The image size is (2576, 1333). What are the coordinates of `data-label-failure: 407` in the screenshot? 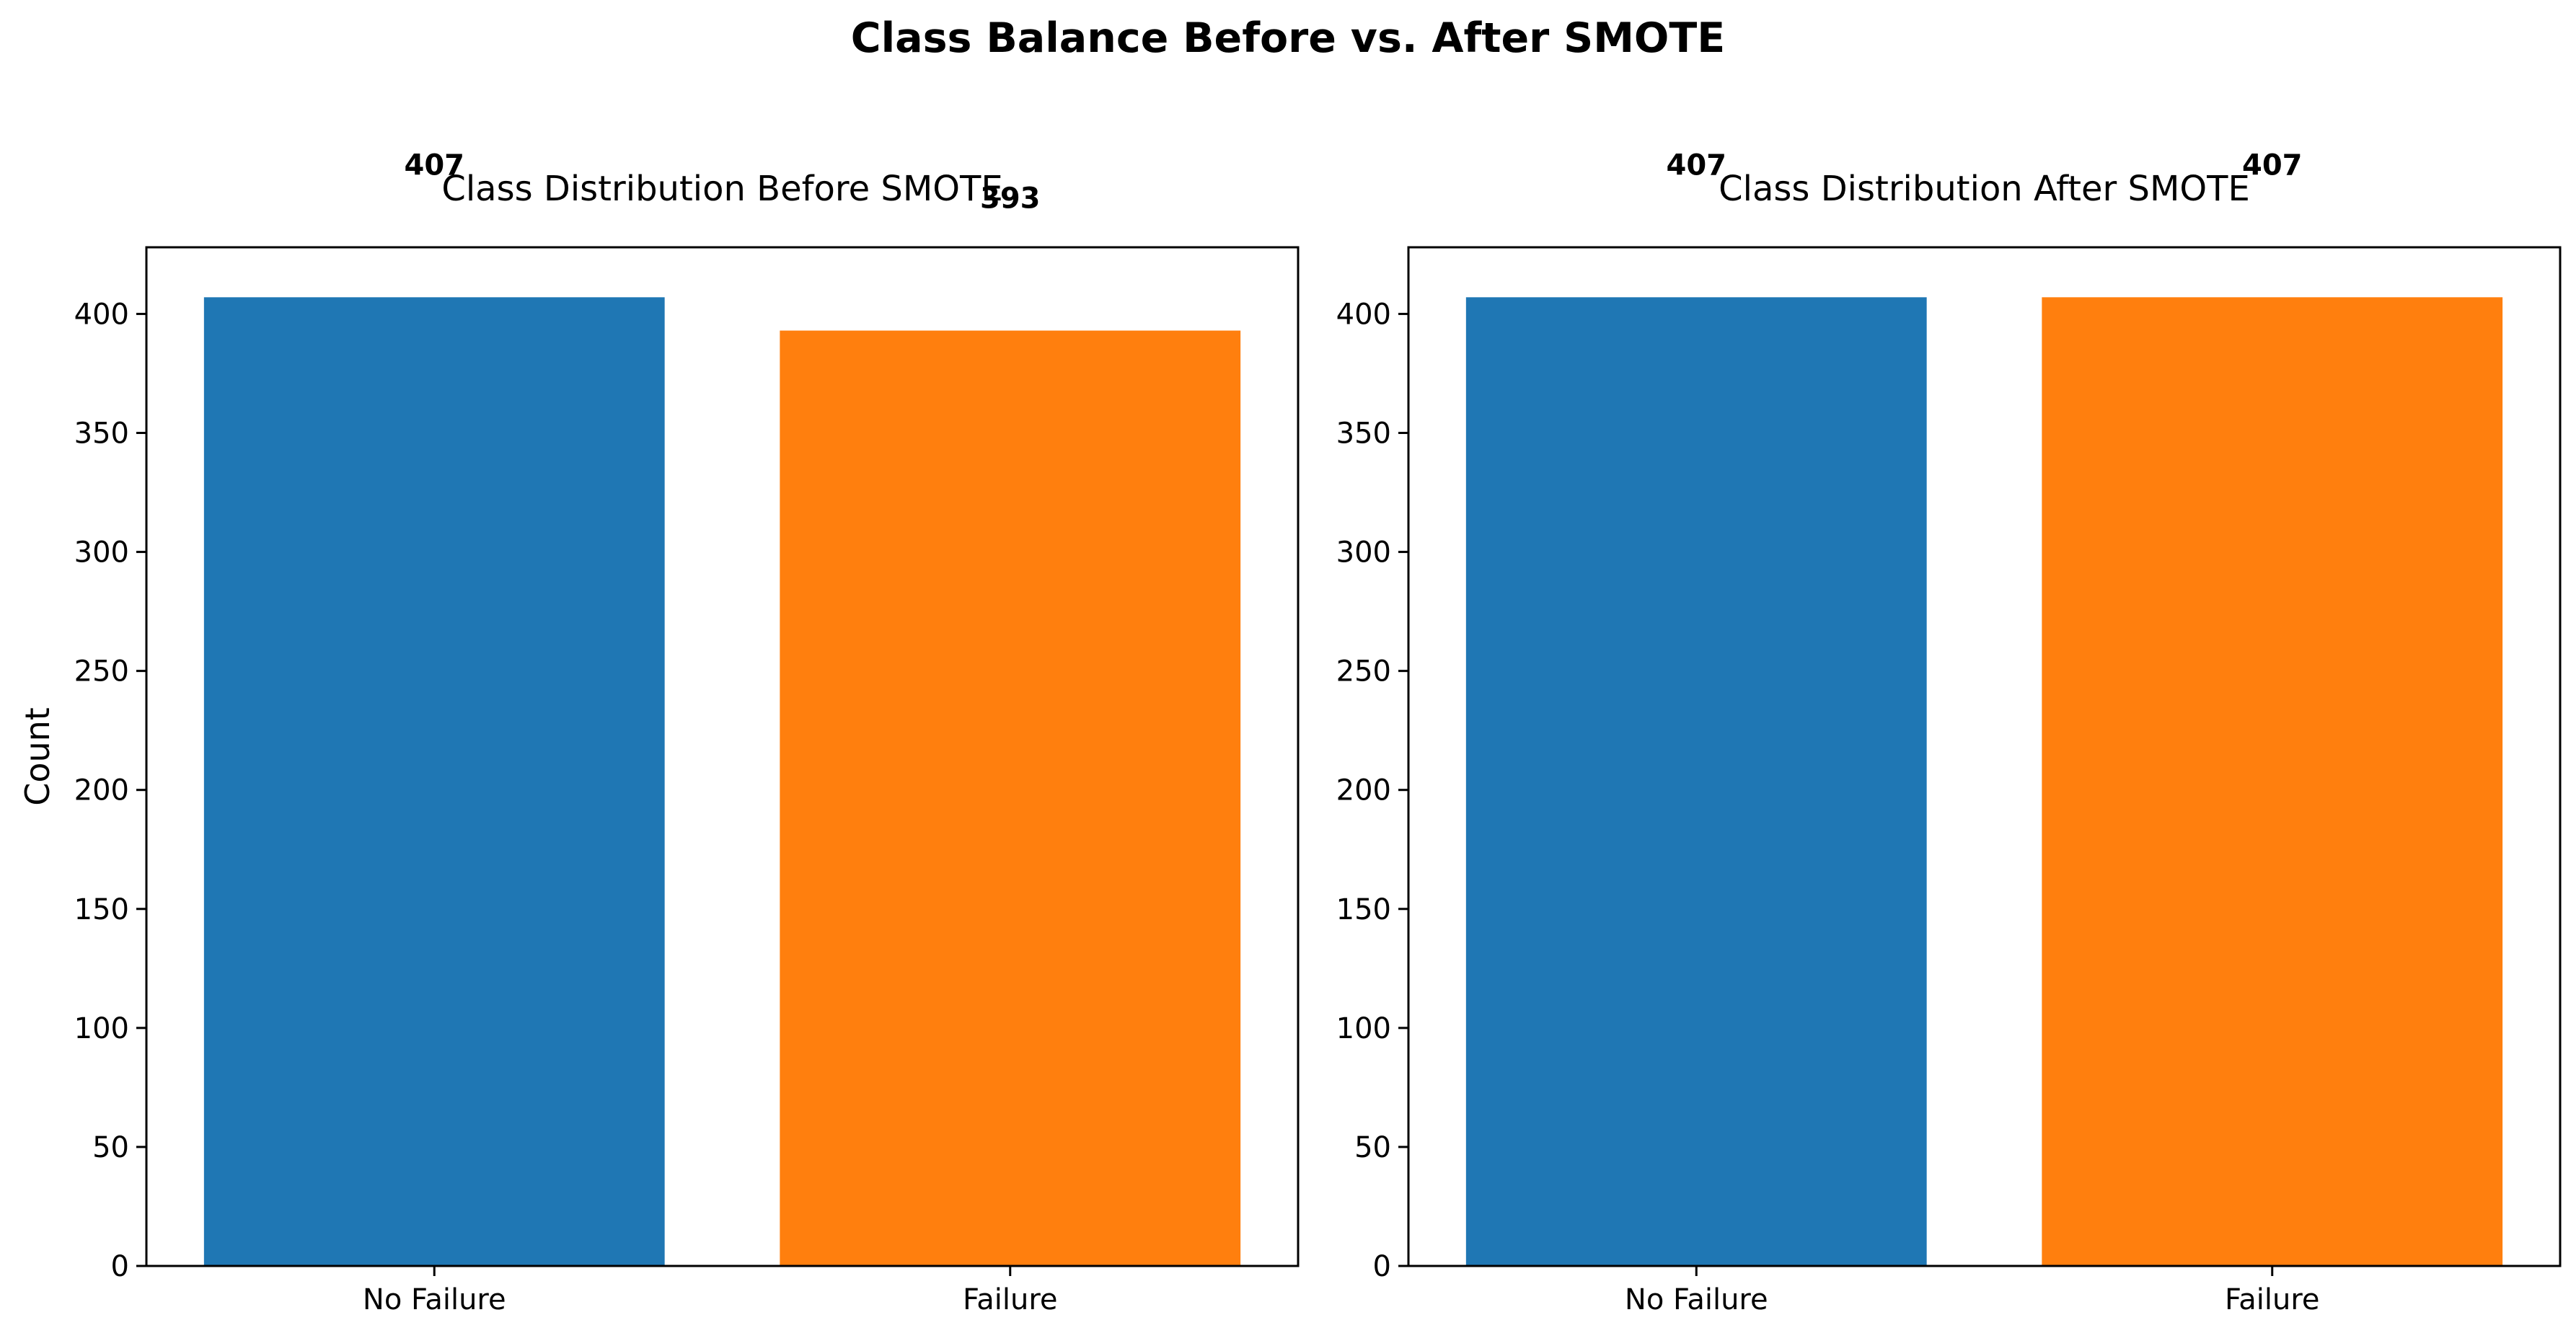 It's located at (2272, 165).